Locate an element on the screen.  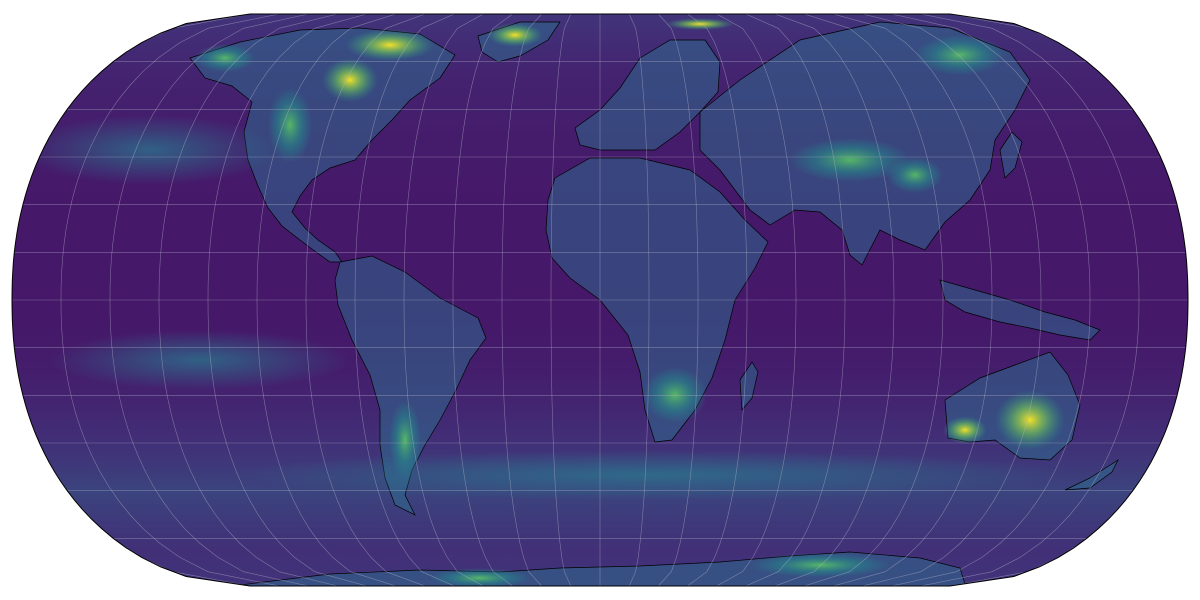
hotspot-tibet is located at coordinates (850, 160).